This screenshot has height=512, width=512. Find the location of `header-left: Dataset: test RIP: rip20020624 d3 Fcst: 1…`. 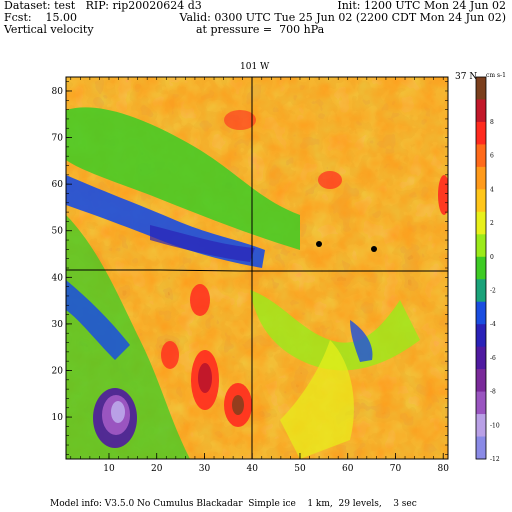

header-left: Dataset: test RIP: rip20020624 d3 Fcst: 1… is located at coordinates (103, 18).